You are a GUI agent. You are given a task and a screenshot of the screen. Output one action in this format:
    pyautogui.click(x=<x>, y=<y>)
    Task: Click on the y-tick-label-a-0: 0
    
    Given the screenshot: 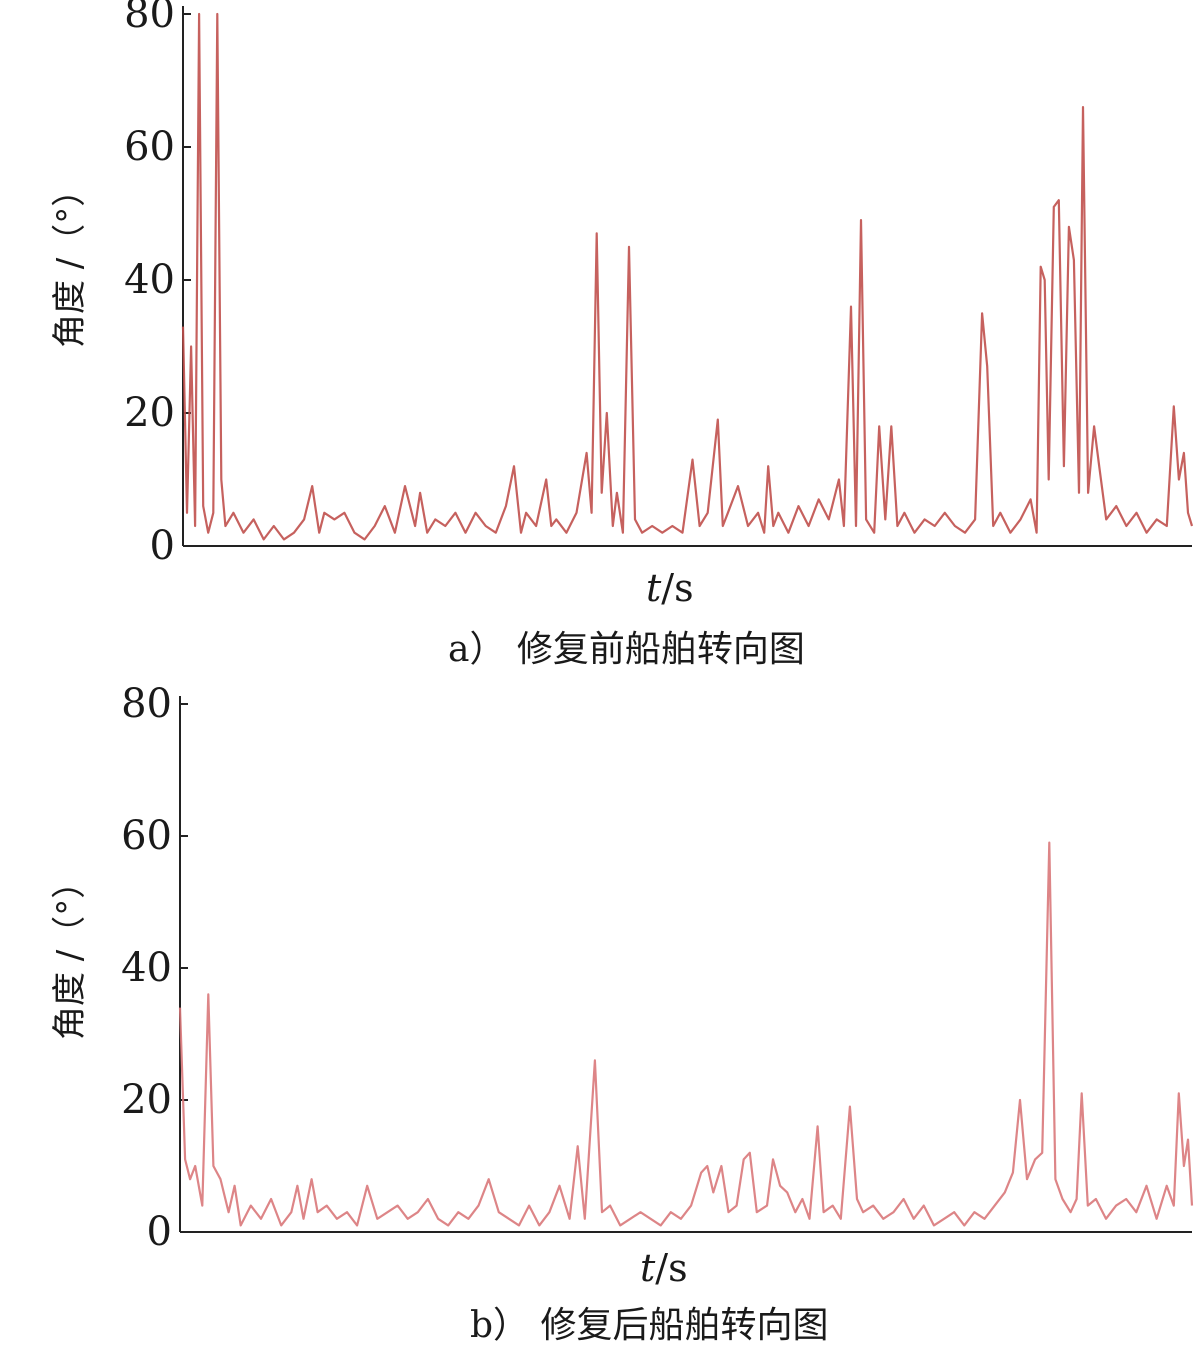 What is the action you would take?
    pyautogui.click(x=162, y=546)
    